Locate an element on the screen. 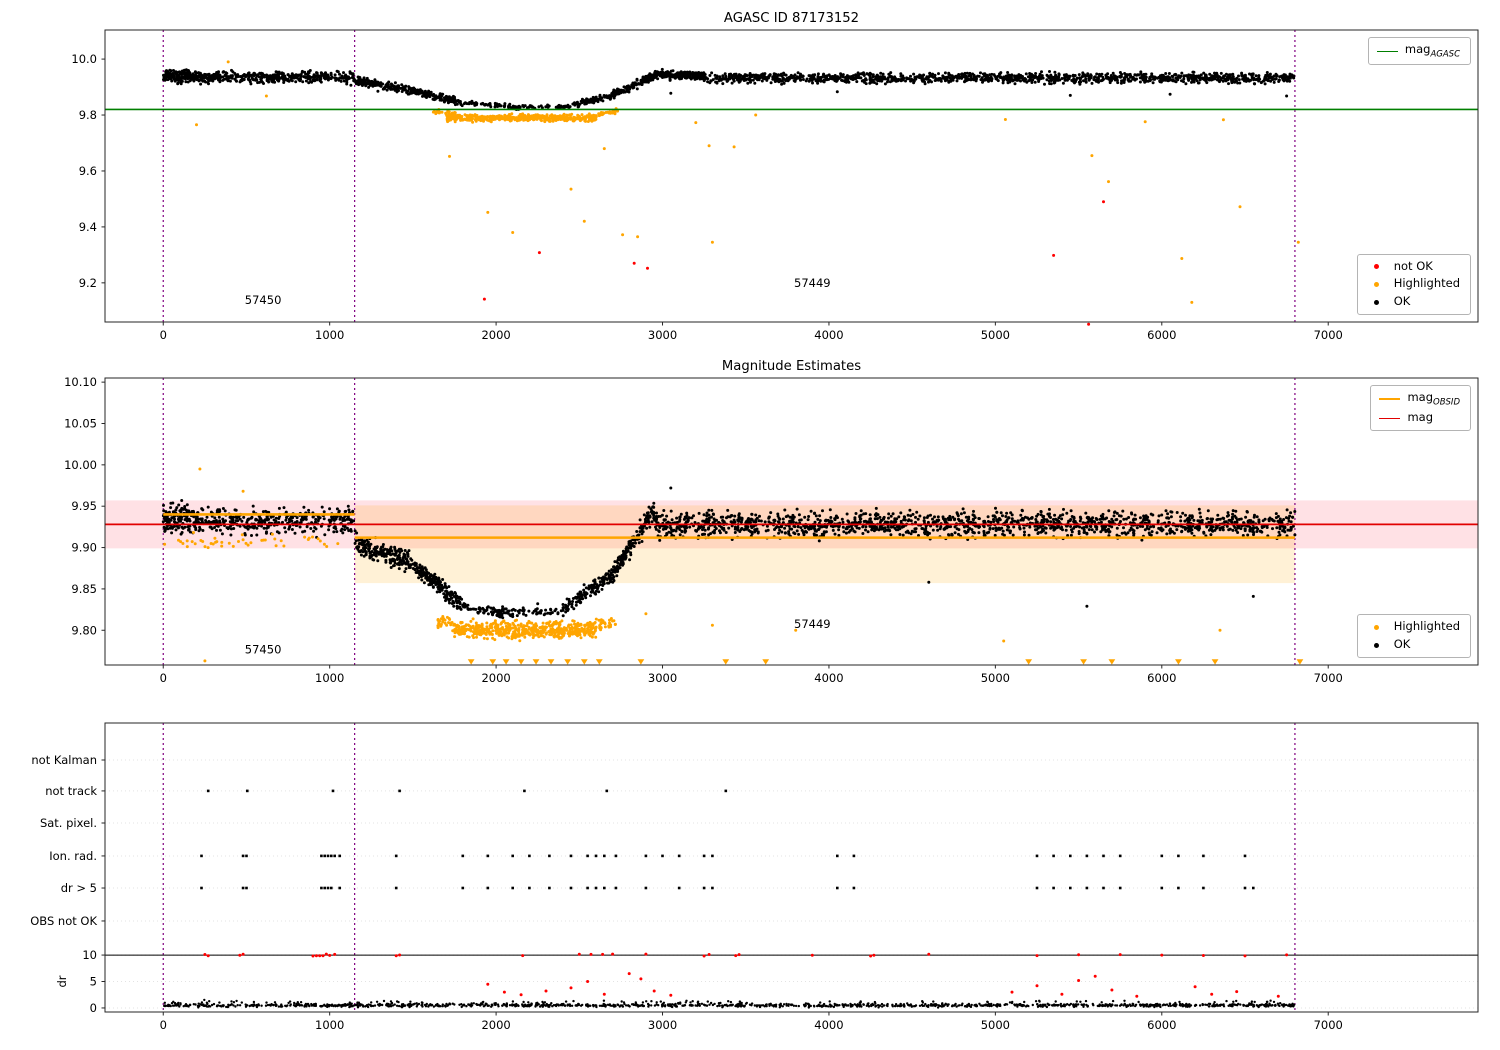 This screenshot has width=1500, height=1050. dr-tick-label: 0 is located at coordinates (93, 1008).